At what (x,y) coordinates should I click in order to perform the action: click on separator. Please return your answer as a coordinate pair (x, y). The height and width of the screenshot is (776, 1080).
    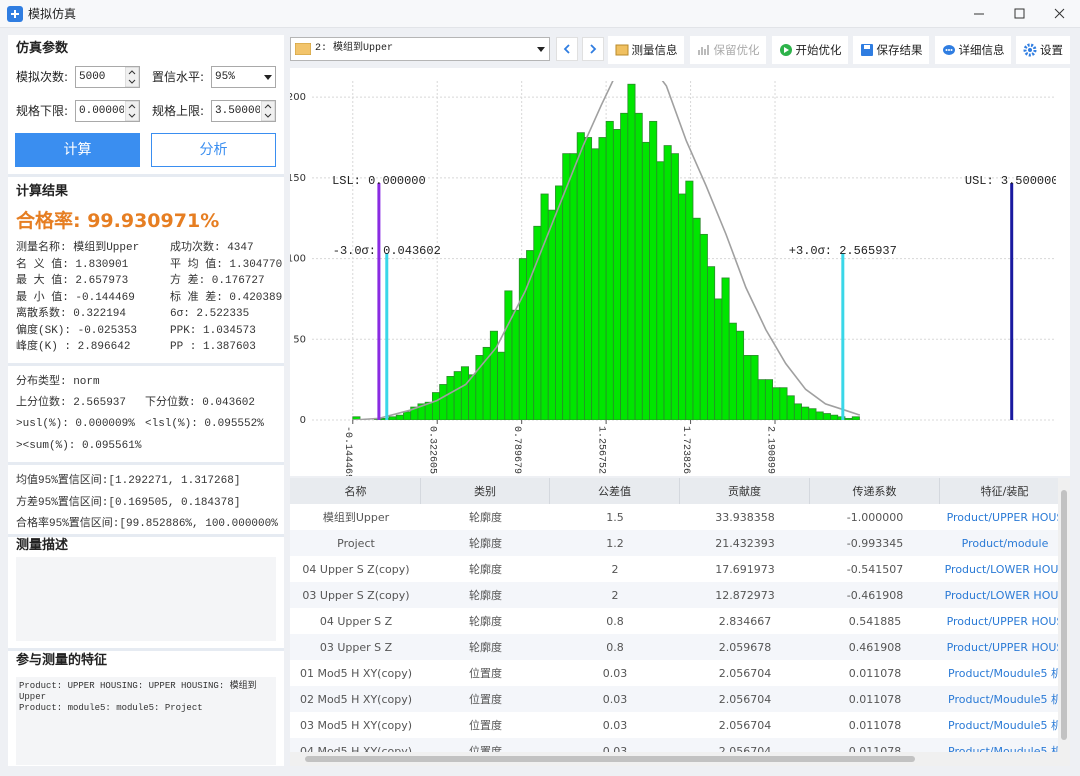
    Looking at the image, I should click on (146, 364).